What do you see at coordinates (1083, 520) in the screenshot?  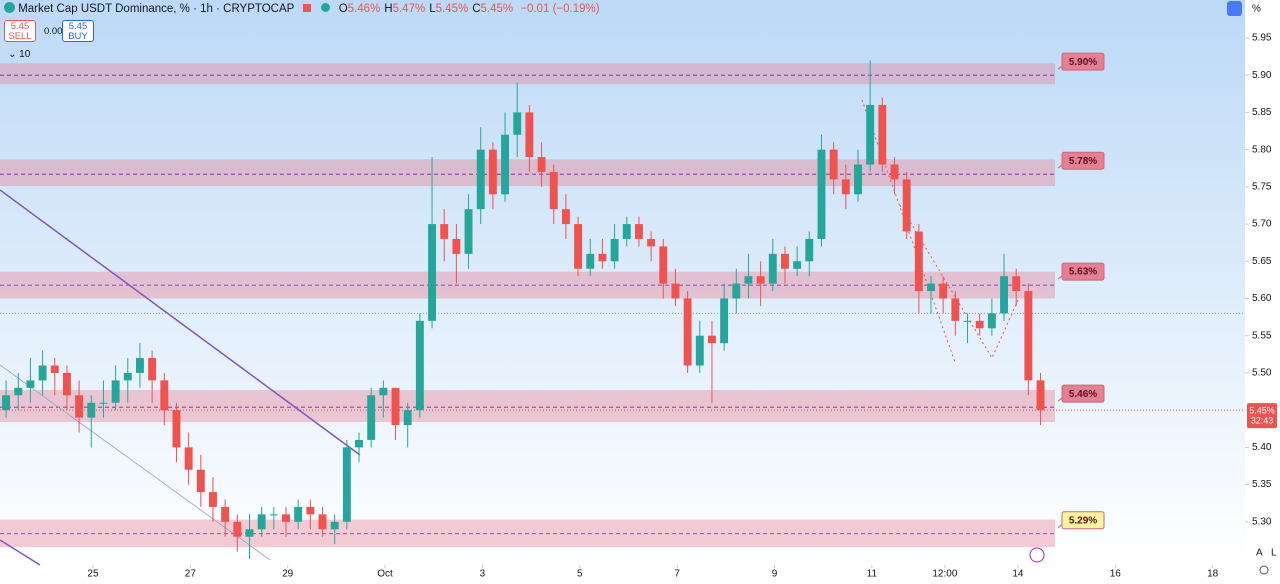 I see `zone-label: 5.29%` at bounding box center [1083, 520].